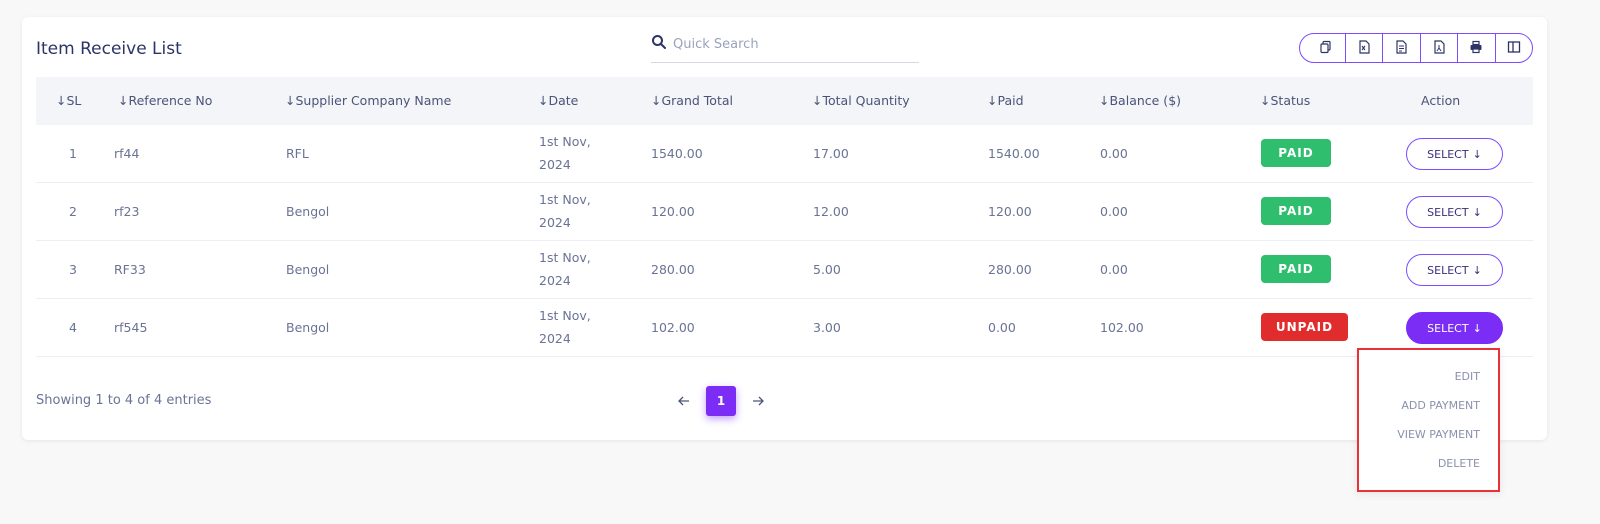  I want to click on cell-grand-total: 1540.00, so click(677, 153).